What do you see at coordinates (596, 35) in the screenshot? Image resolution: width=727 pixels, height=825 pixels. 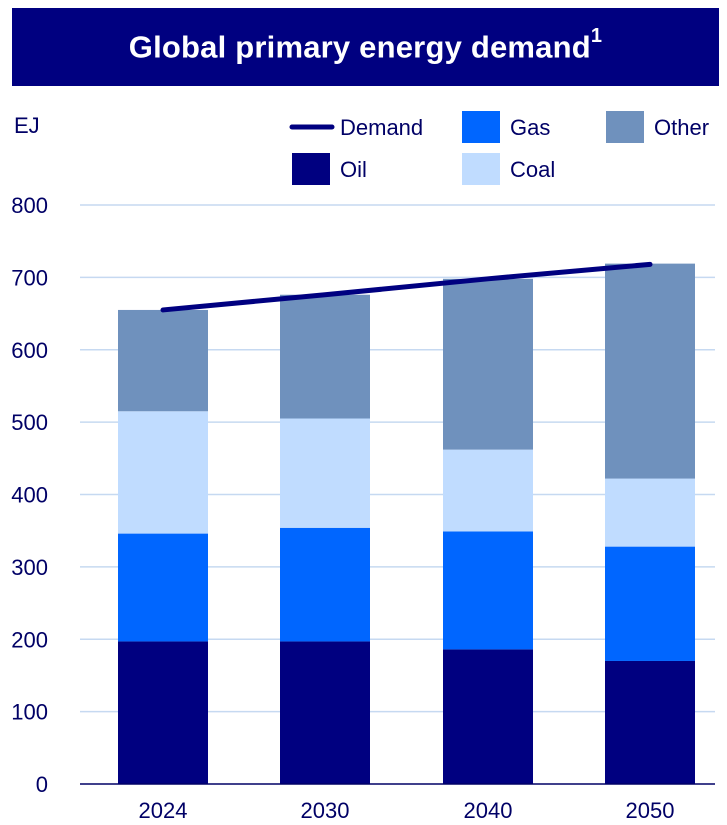 I see `title-footnote-marker: 1` at bounding box center [596, 35].